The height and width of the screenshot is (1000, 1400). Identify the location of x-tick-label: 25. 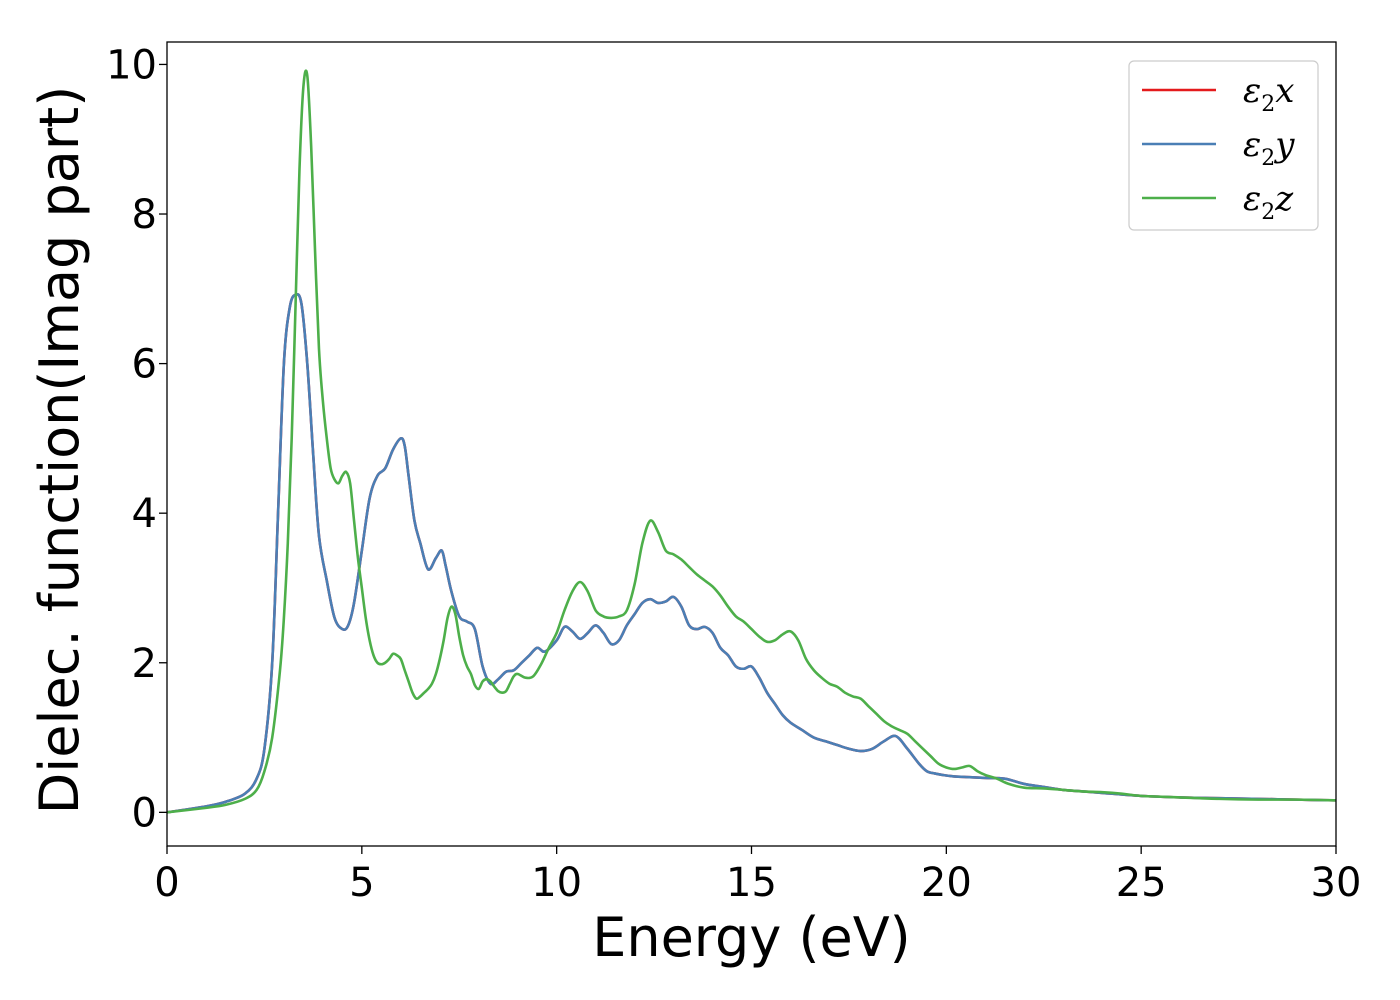
(1141, 883).